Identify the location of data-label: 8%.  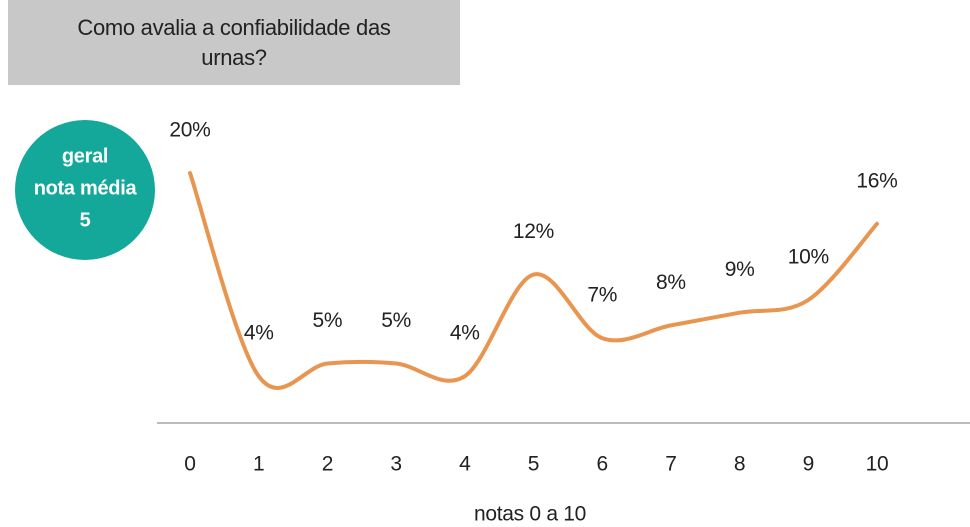
(671, 282).